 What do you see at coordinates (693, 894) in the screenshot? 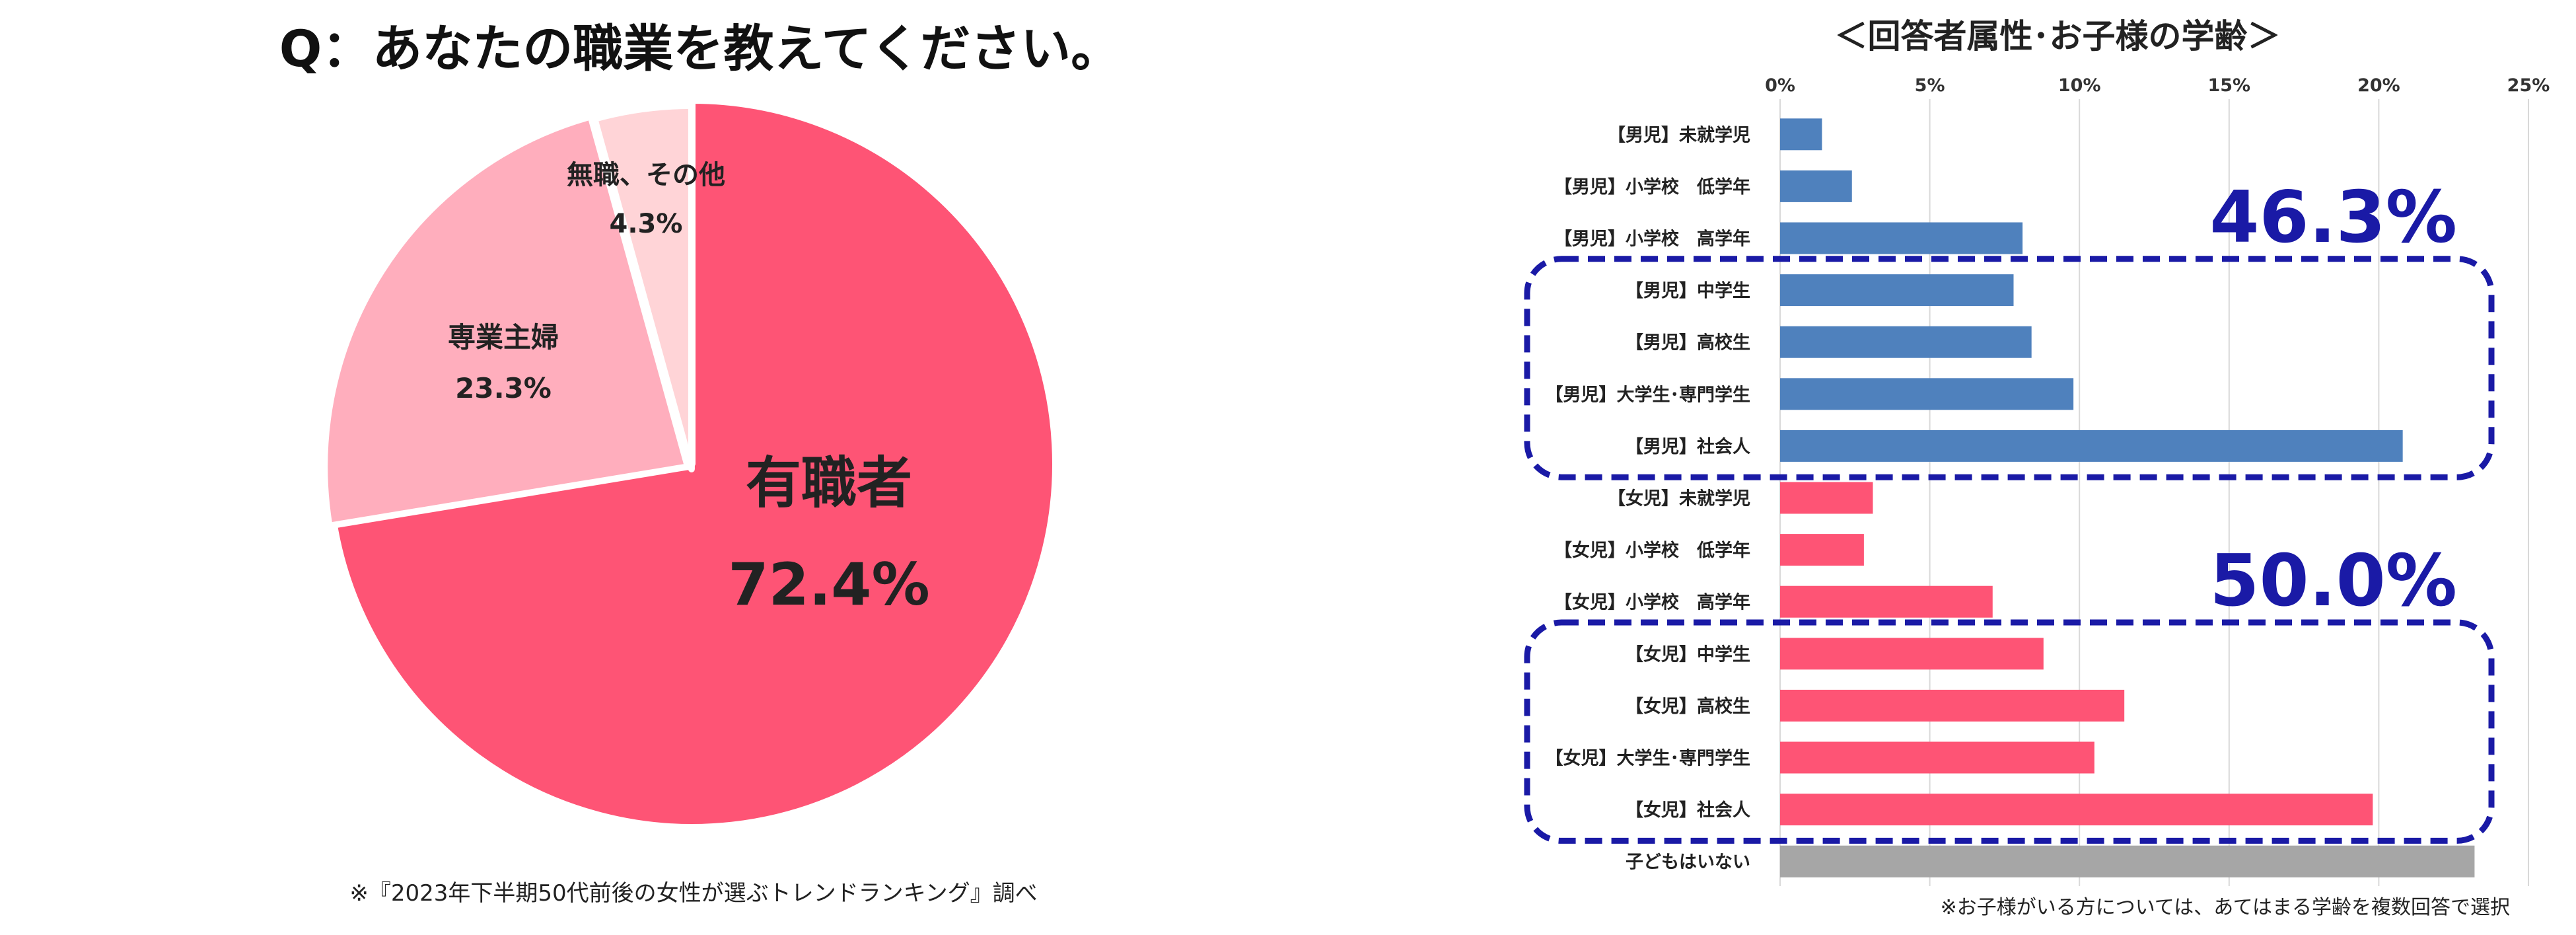
I see `pie-footnote: ※『2023年下半期50代前後の女性が選ぶトレンドランキング』調べ` at bounding box center [693, 894].